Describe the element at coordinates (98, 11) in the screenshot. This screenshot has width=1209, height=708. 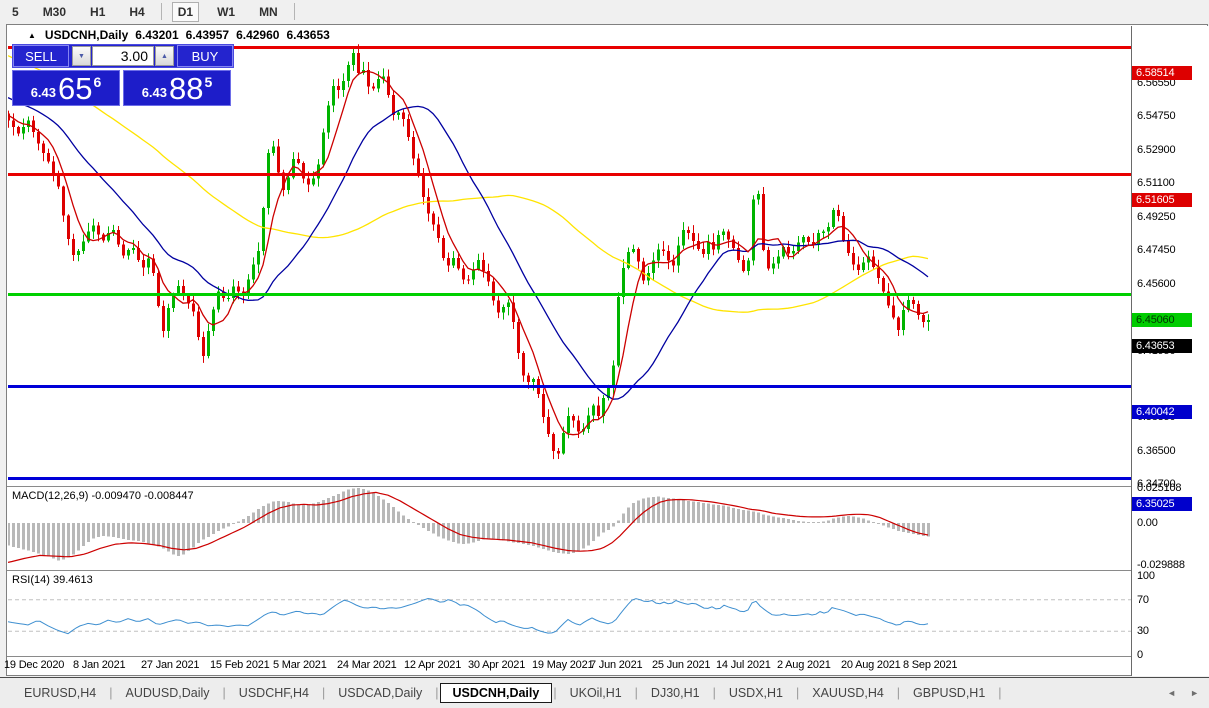
I see `timeframe-button-h1: H1` at that location.